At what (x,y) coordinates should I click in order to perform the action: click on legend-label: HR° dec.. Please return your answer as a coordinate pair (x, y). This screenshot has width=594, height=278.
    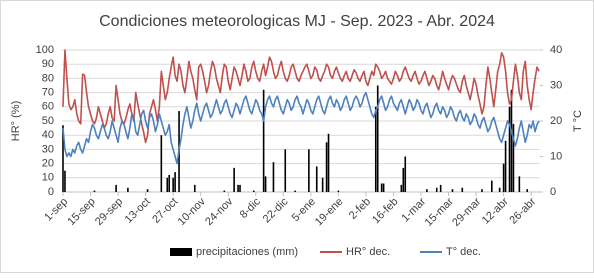
    Looking at the image, I should click on (368, 252).